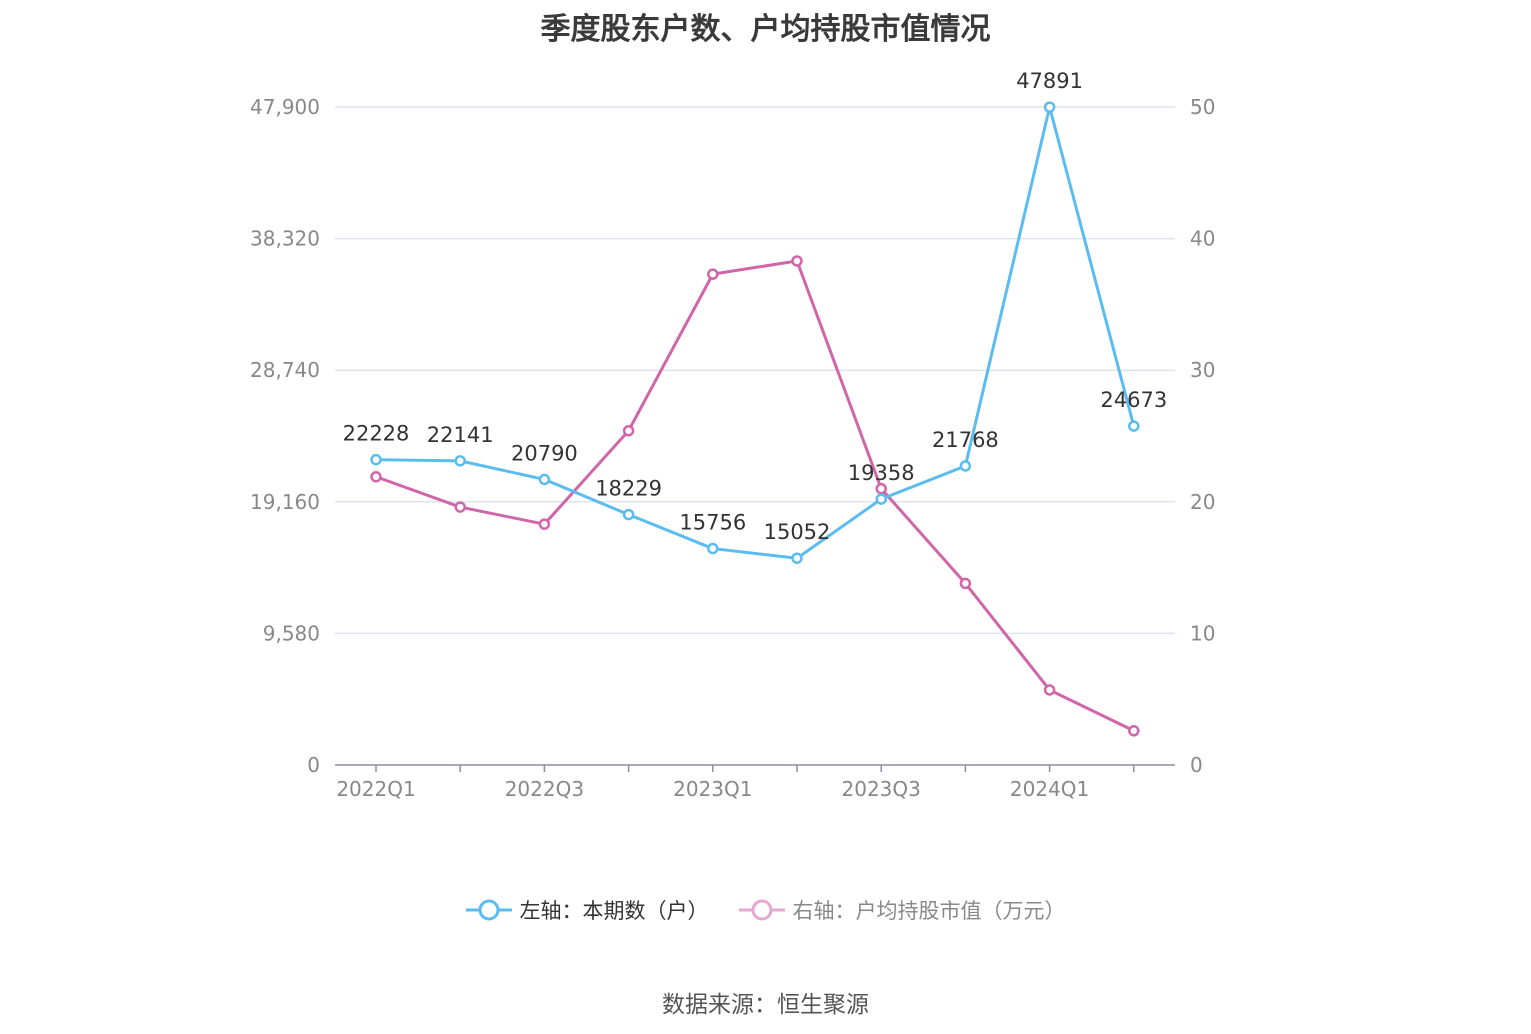 Image resolution: width=1531 pixels, height=1034 pixels. What do you see at coordinates (1133, 400) in the screenshot?
I see `data-label: 24673` at bounding box center [1133, 400].